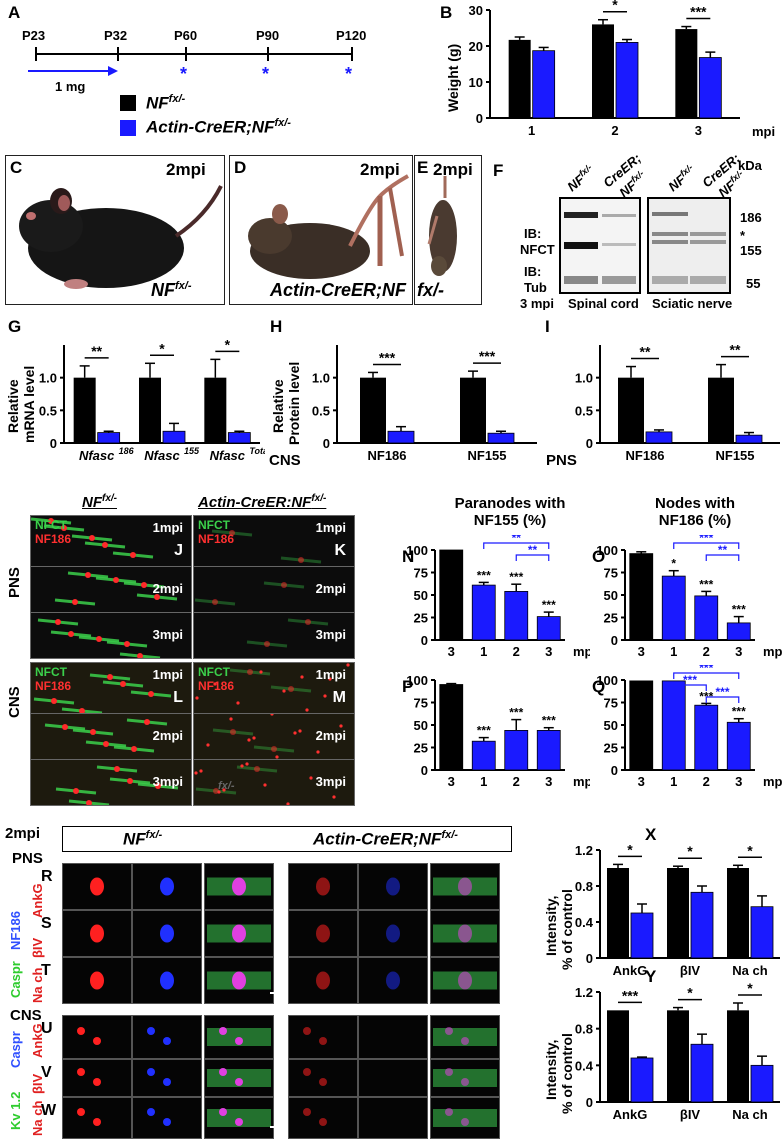  Describe the element at coordinates (37, 1118) in the screenshot. I see `svg-text: Na ch` at that location.